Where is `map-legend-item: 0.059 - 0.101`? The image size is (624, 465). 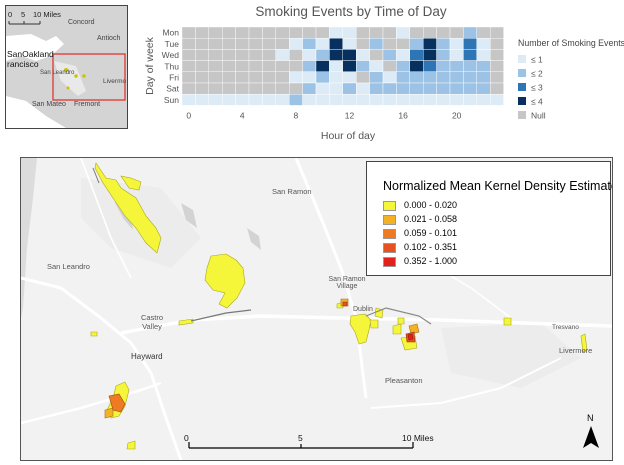
map-legend-item: 0.059 - 0.101 is located at coordinates (420, 234).